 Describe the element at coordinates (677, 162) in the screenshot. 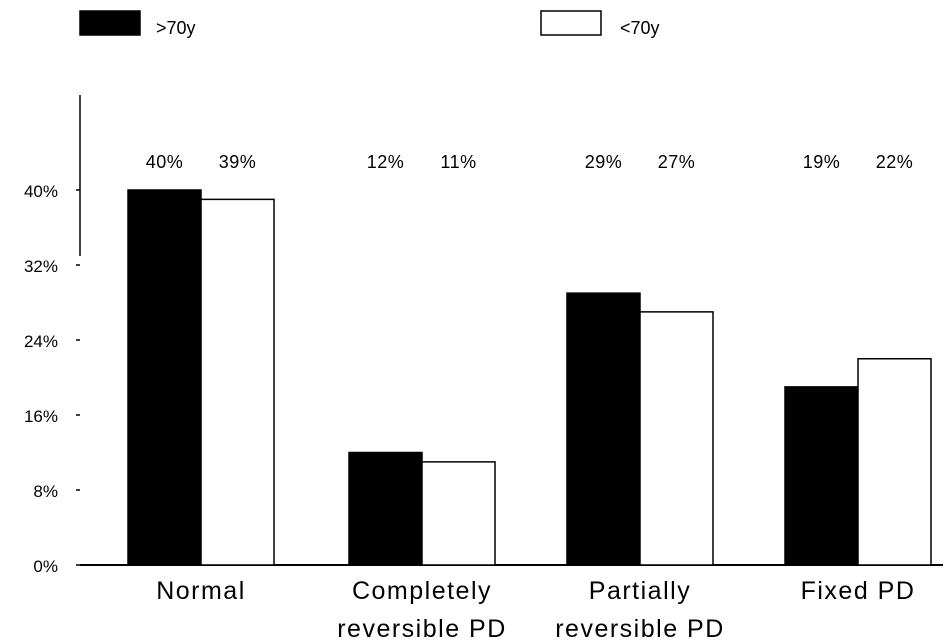

I see `data-label: 27%` at that location.